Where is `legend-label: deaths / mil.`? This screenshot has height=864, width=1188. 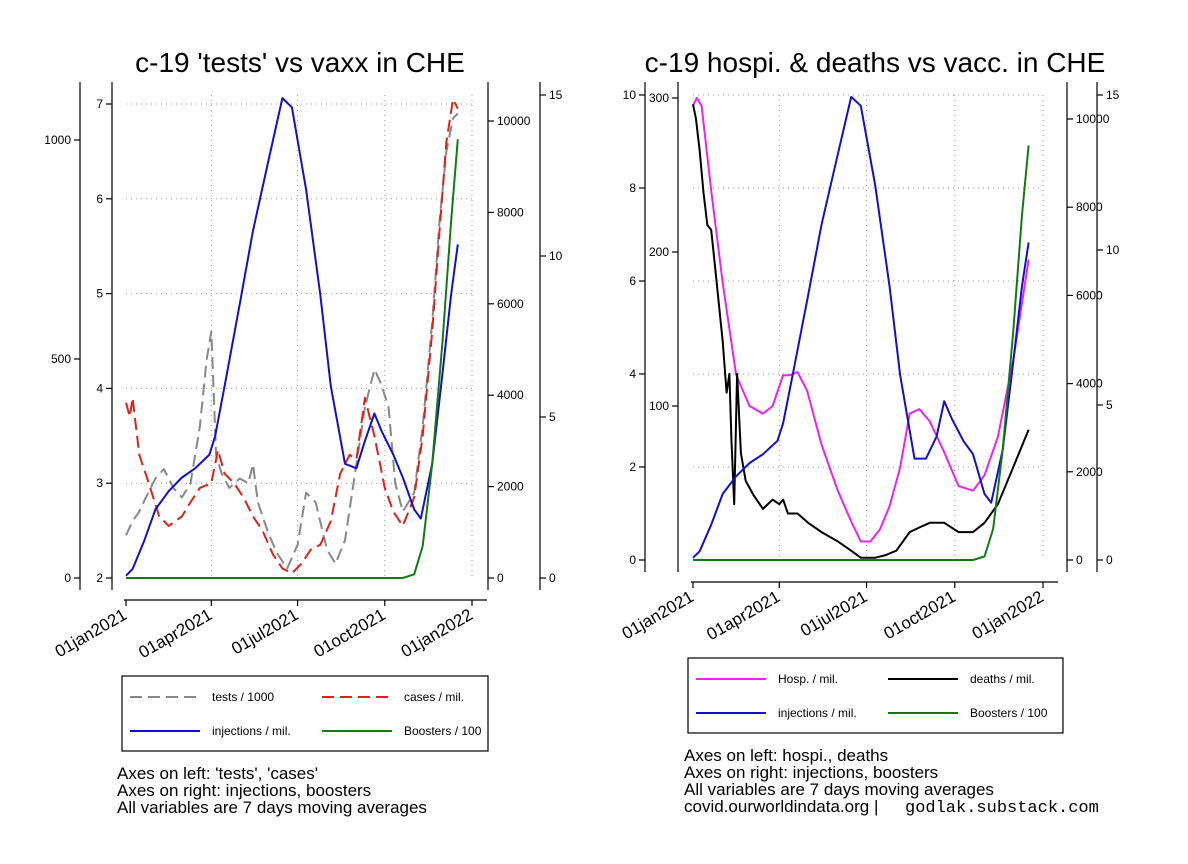 legend-label: deaths / mil. is located at coordinates (1002, 679).